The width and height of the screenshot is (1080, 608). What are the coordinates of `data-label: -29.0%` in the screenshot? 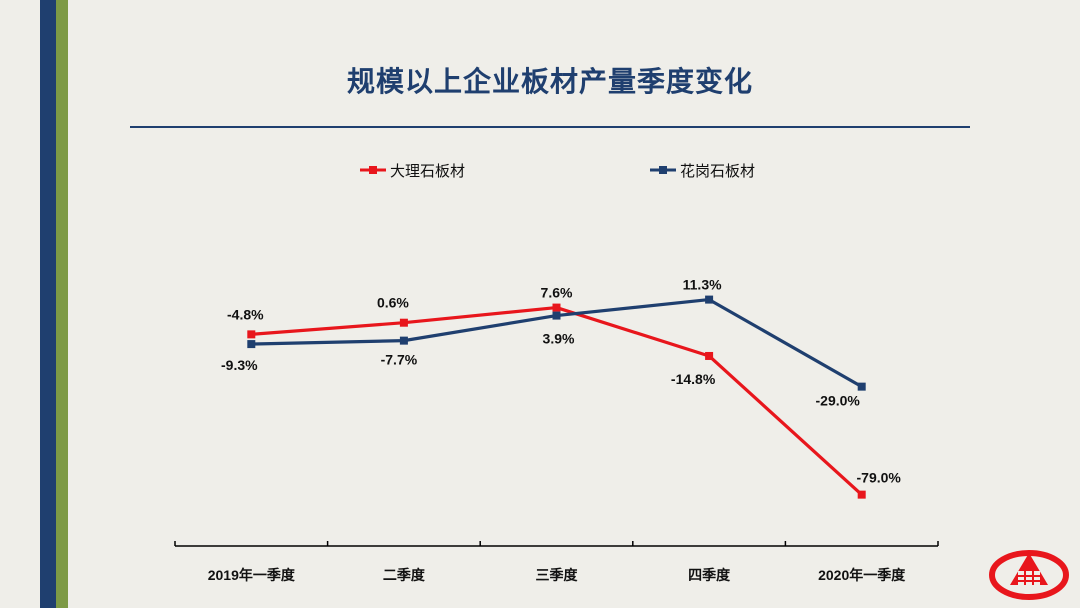 It's located at (838, 401).